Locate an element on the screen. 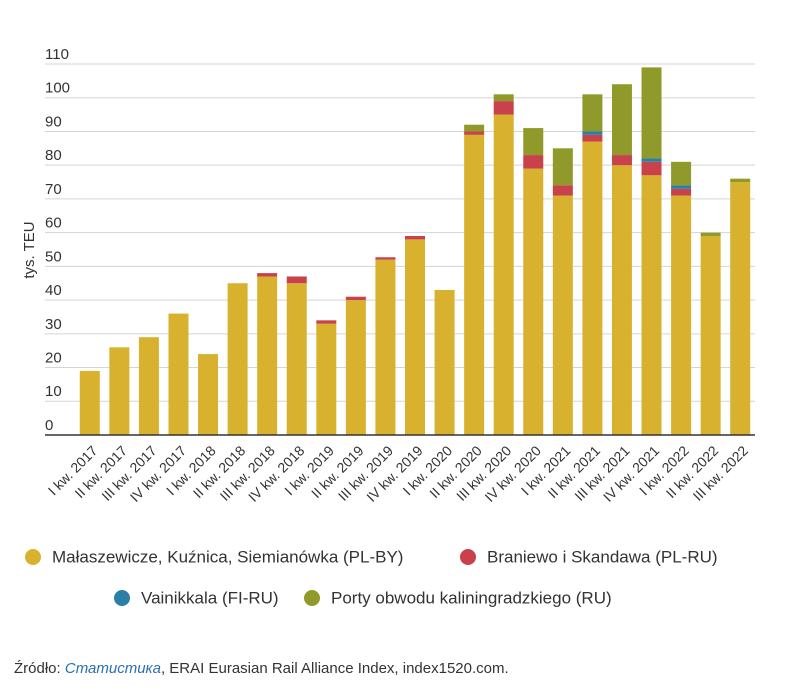 This screenshot has width=789, height=692. legend-label: Braniewo i Skandawa (PL-RU) is located at coordinates (602, 556).